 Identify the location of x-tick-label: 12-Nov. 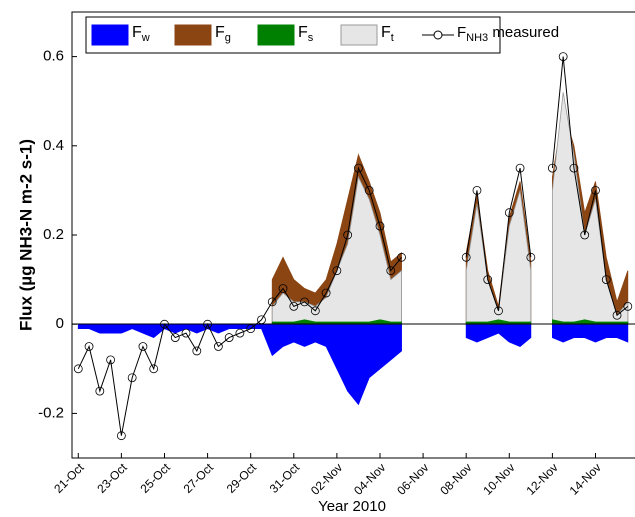
(541, 478).